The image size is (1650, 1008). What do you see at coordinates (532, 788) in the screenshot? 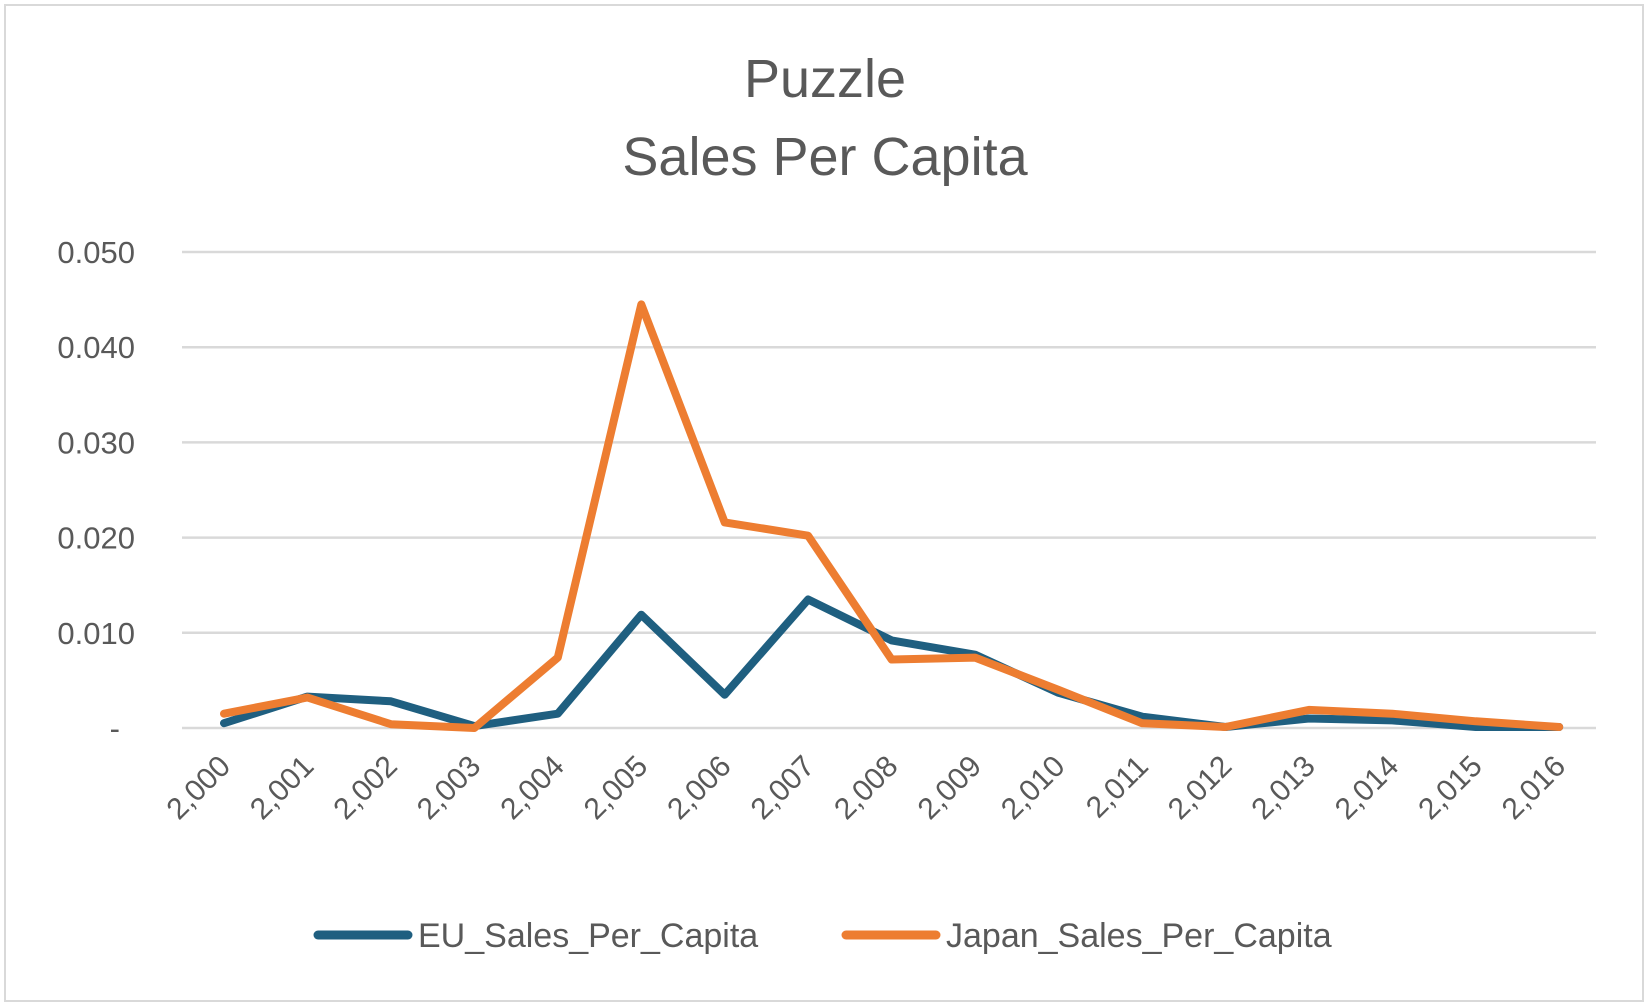
I see `x-tick-label: 2,004` at bounding box center [532, 788].